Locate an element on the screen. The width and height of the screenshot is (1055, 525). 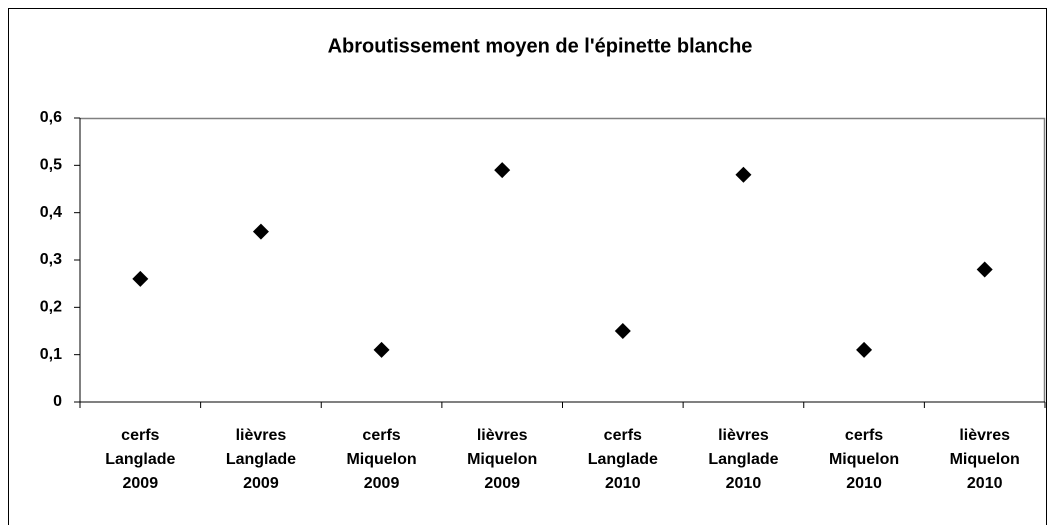
y-tick-label: 0,3 is located at coordinates (51, 259).